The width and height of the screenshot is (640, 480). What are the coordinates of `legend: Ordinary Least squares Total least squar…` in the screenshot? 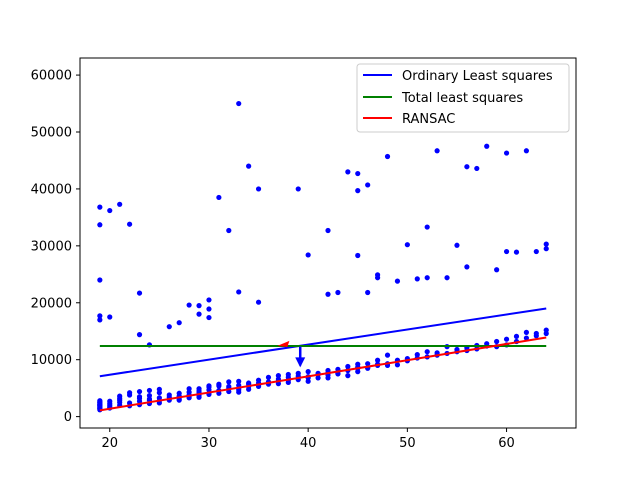 It's located at (463, 98).